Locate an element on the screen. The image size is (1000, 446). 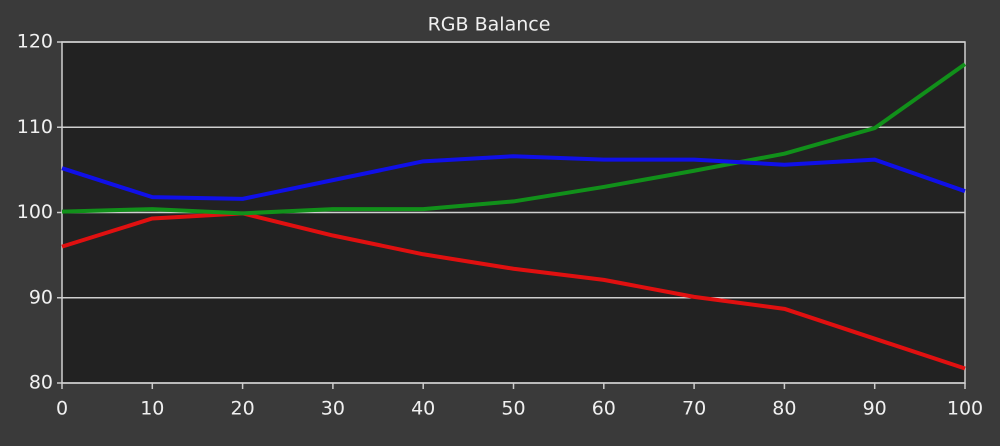
x-tick-label: 30 is located at coordinates (333, 409).